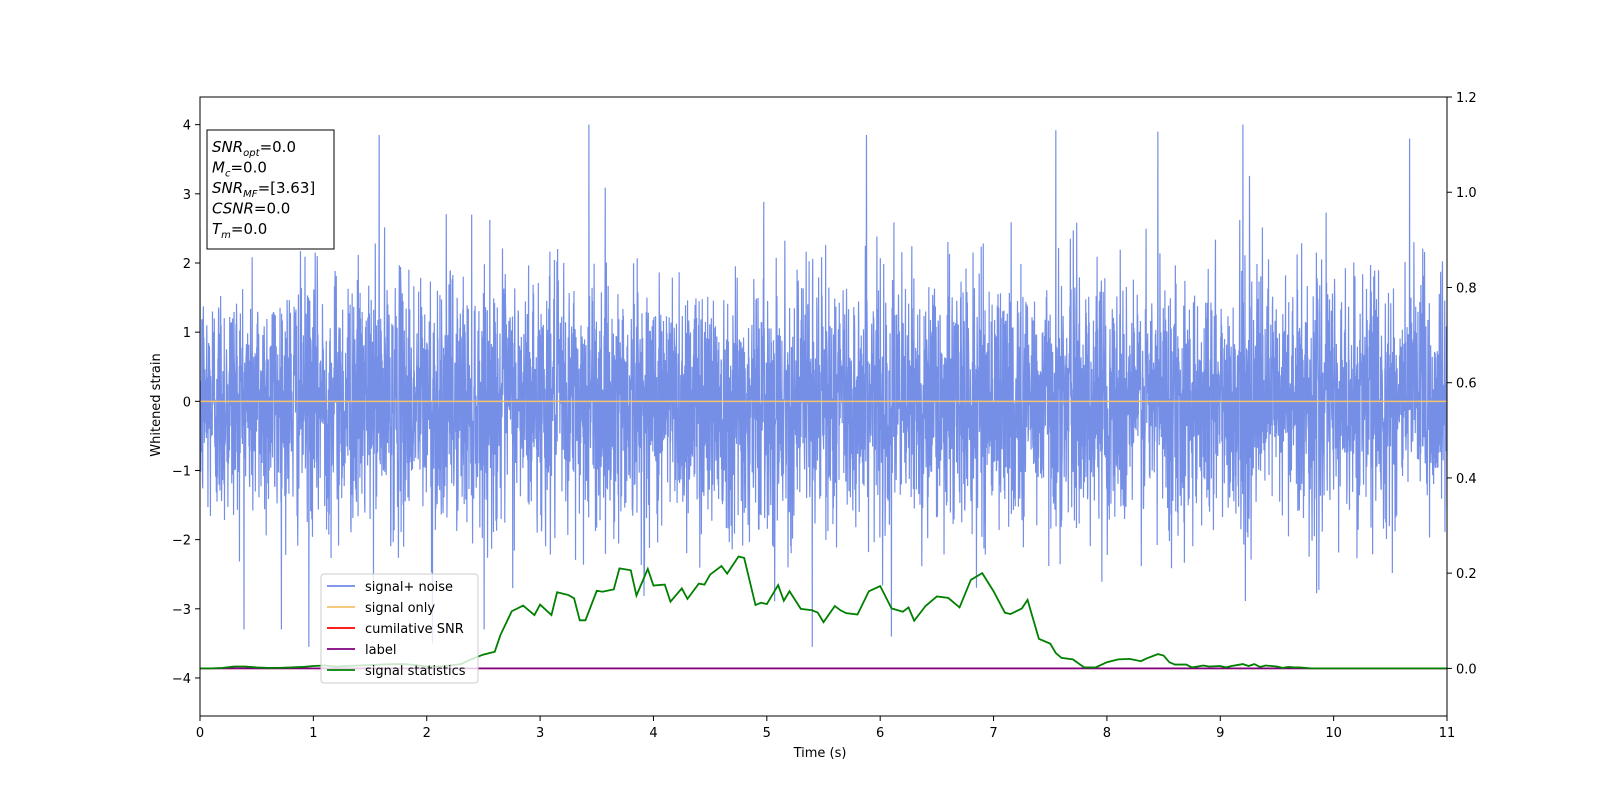 The width and height of the screenshot is (1600, 800). What do you see at coordinates (187, 402) in the screenshot?
I see `y-tick-label: 0` at bounding box center [187, 402].